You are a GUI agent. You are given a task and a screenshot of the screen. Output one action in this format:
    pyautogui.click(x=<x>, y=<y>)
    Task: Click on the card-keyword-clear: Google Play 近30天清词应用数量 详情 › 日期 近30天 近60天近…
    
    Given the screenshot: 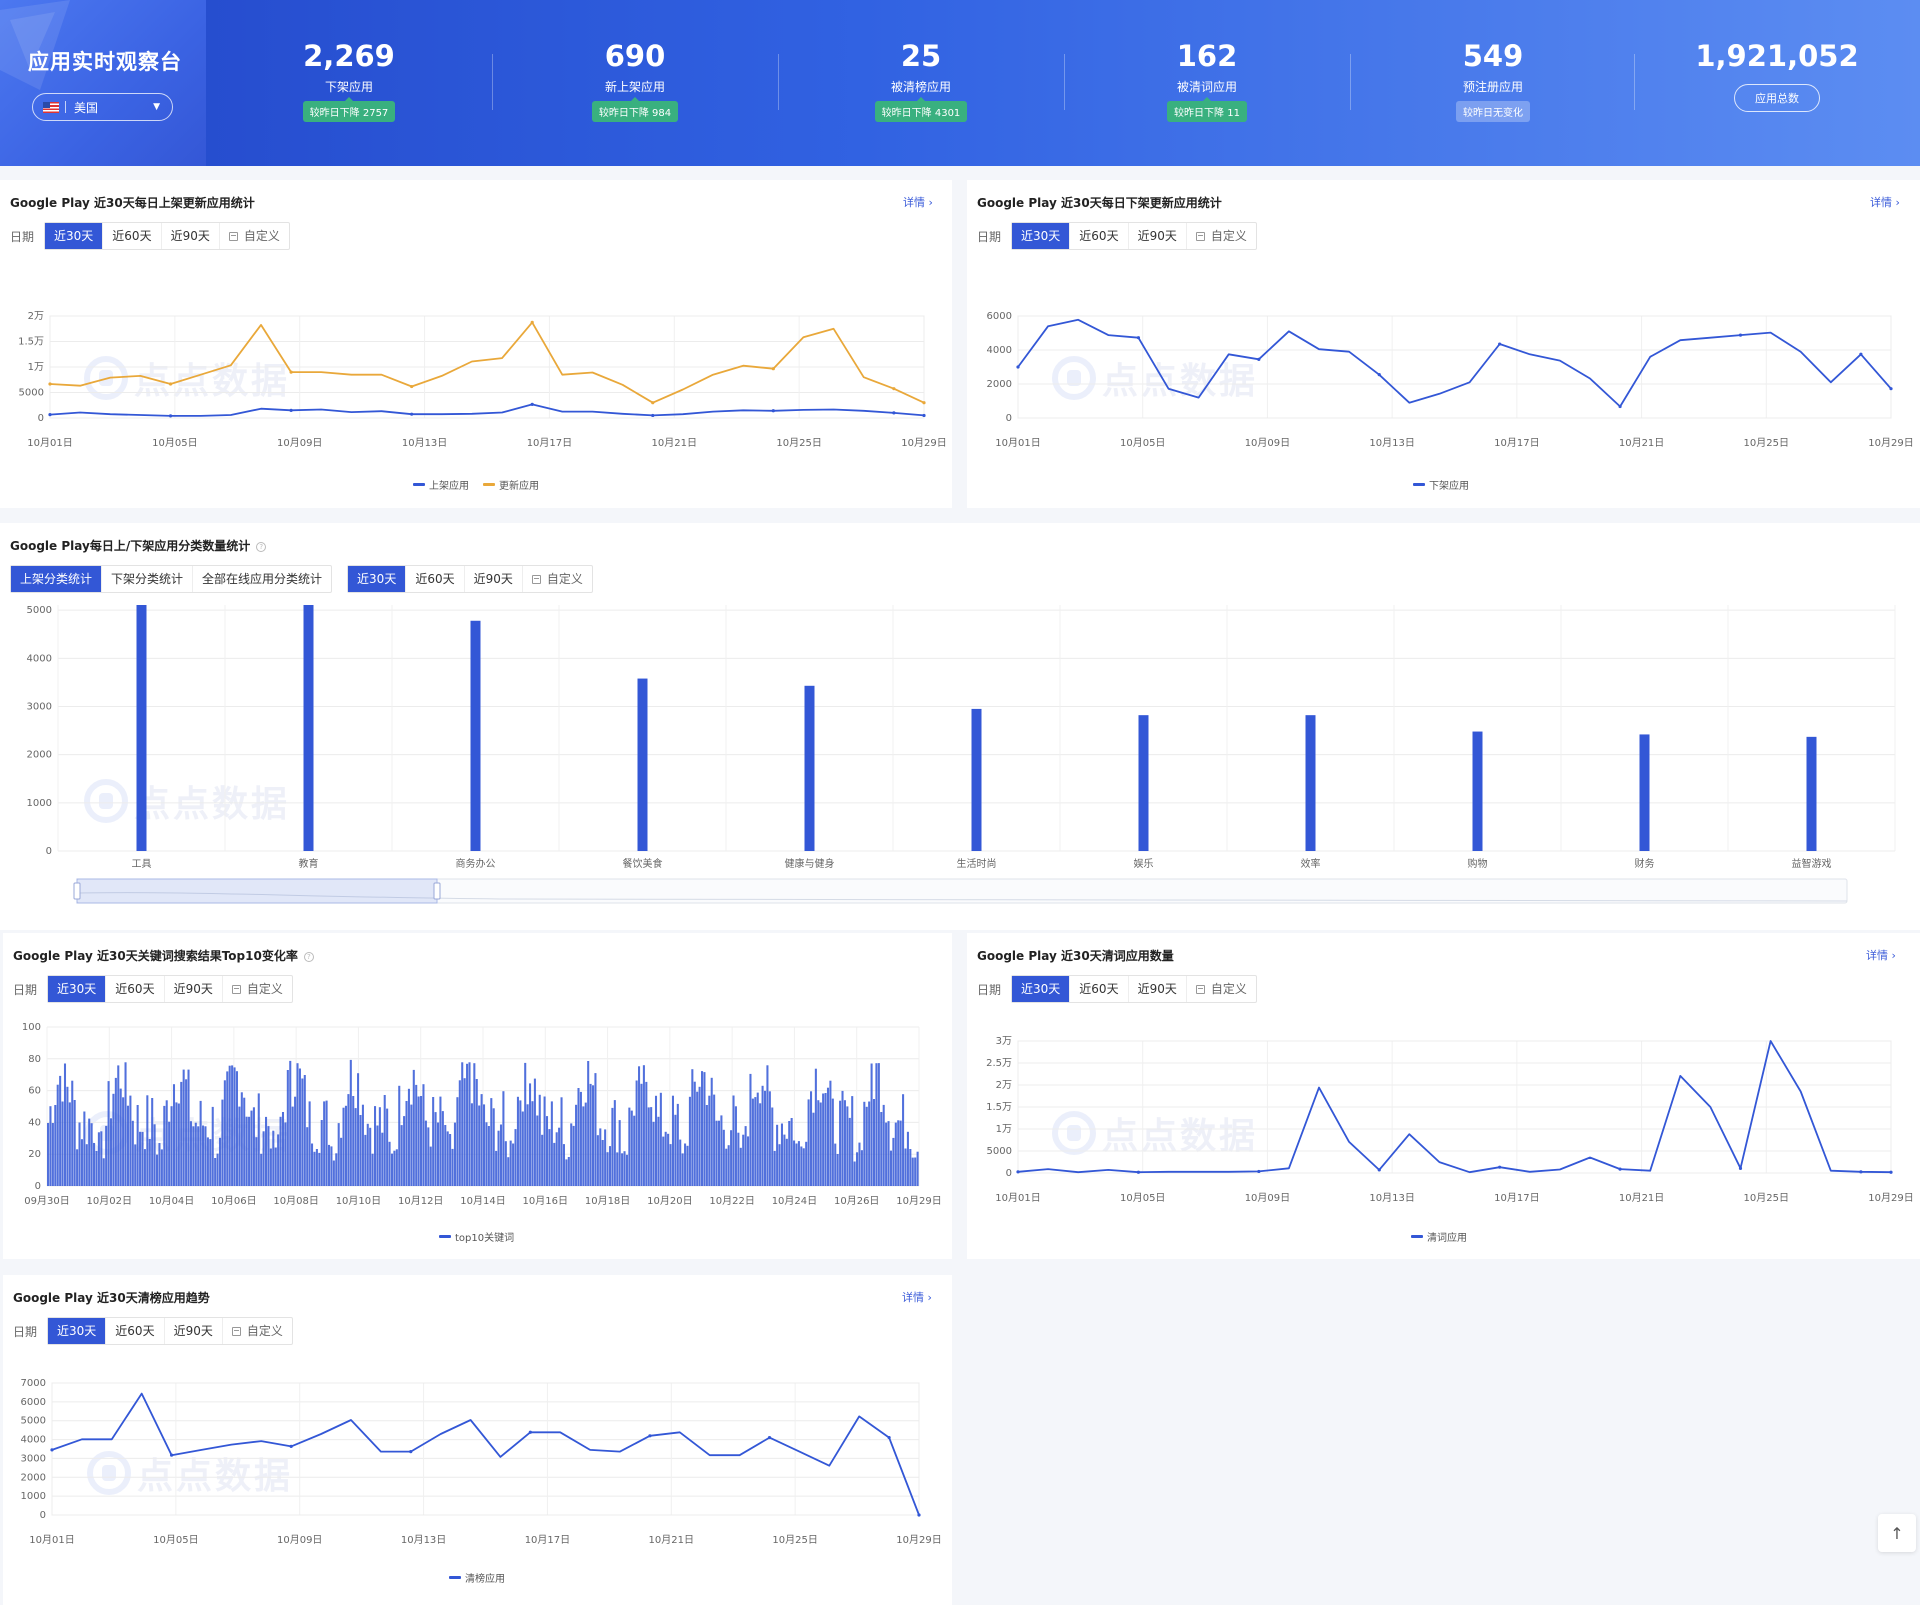 What is the action you would take?
    pyautogui.click(x=1443, y=1096)
    